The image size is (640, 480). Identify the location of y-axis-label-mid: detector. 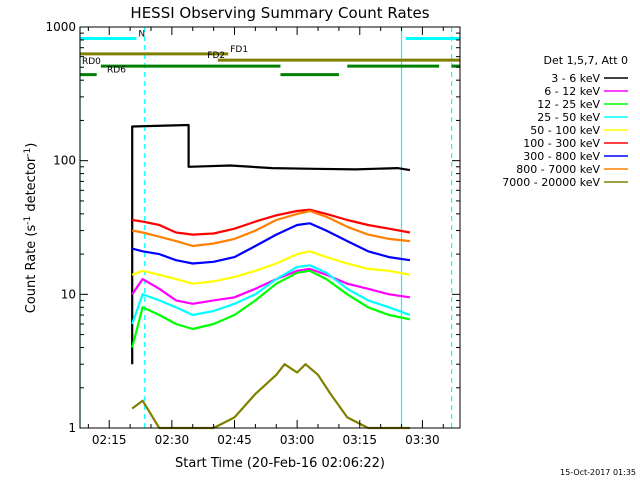
(31, 186).